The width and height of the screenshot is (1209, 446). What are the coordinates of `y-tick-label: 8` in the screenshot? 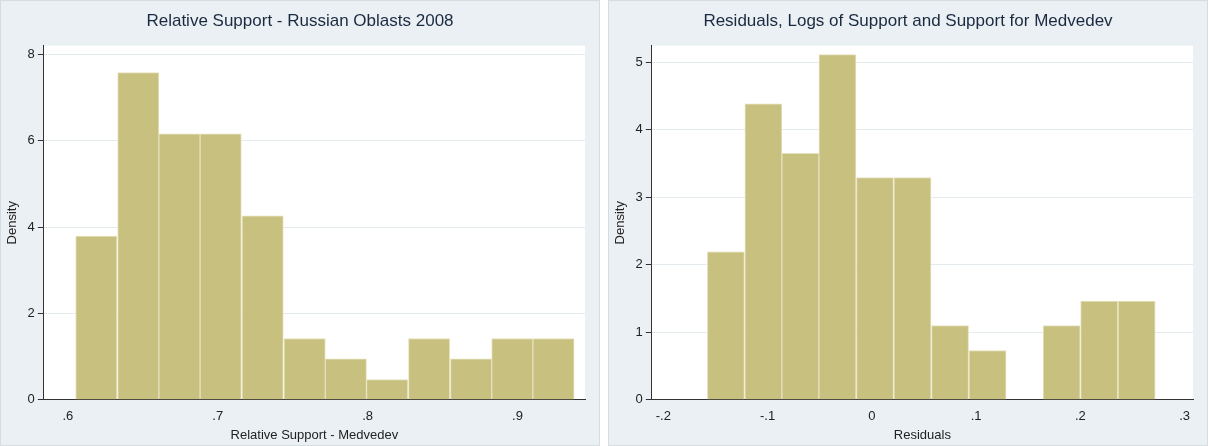 It's located at (31, 54).